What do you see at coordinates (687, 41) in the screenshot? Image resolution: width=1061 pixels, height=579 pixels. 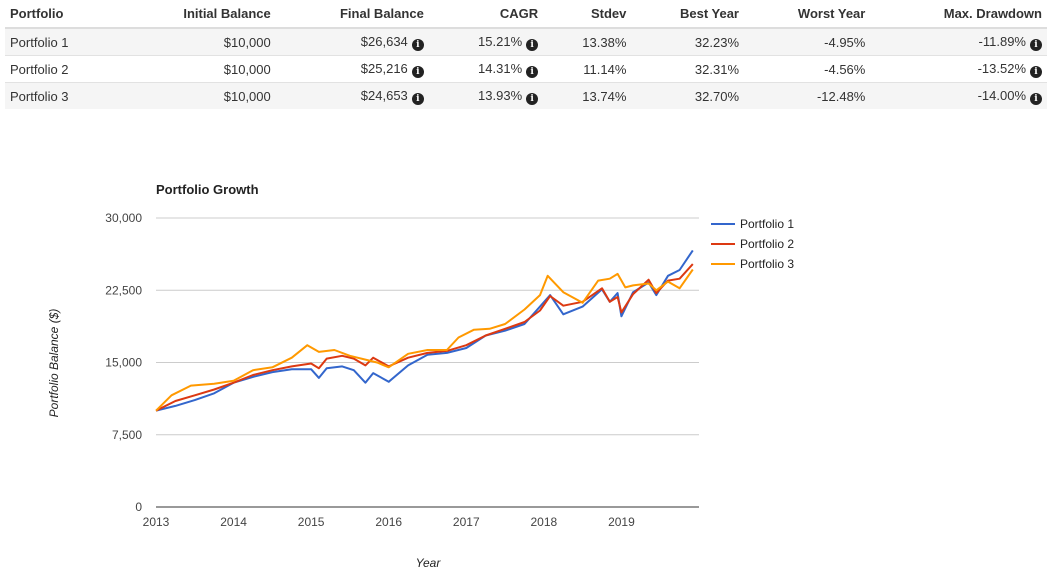 I see `cell-best-year: 32.23%` at bounding box center [687, 41].